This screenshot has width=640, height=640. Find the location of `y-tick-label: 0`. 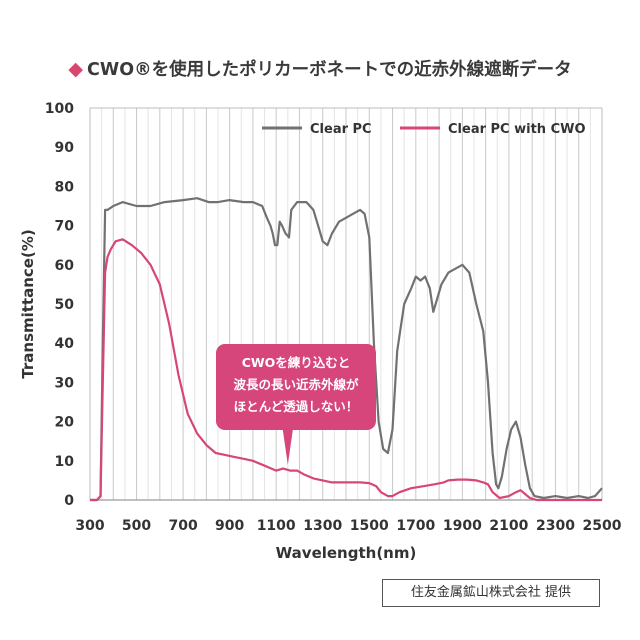

y-tick-label: 0 is located at coordinates (69, 501).